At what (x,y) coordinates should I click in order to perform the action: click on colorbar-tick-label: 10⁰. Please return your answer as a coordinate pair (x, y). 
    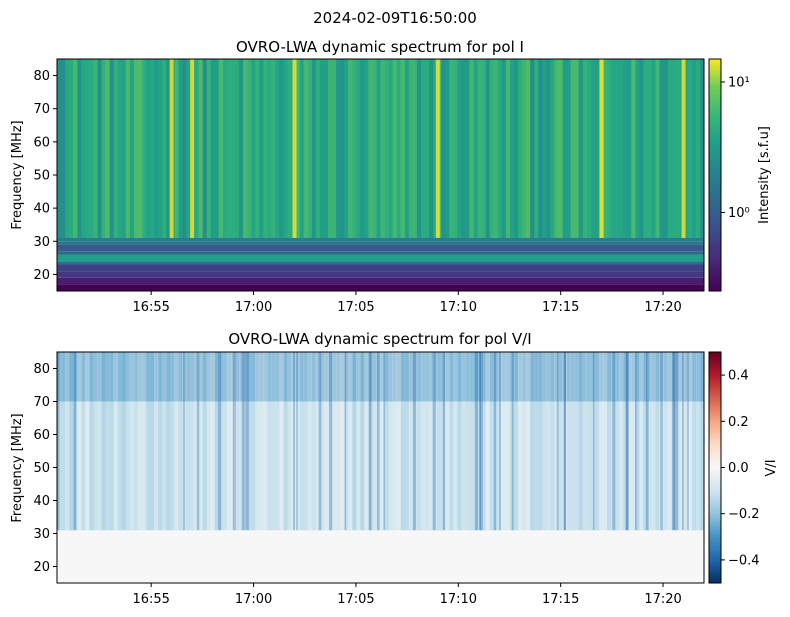
    Looking at the image, I should click on (739, 213).